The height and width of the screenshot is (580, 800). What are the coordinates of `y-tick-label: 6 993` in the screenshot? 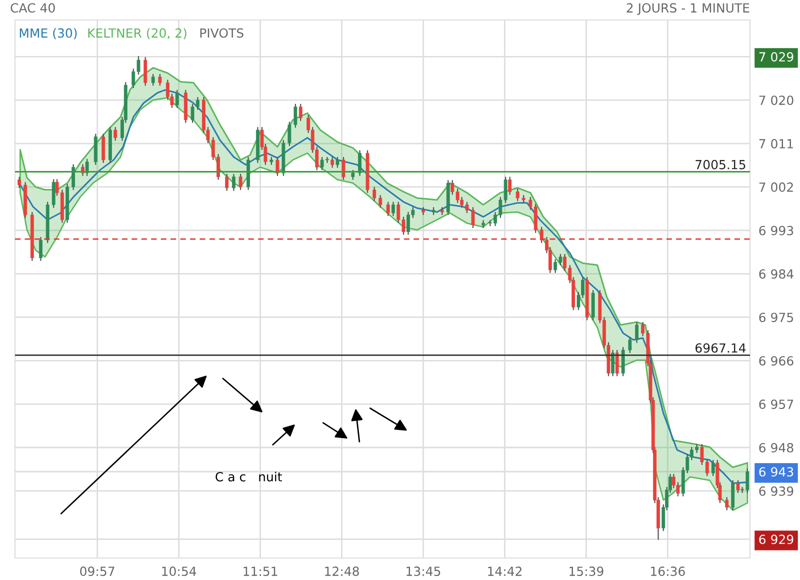 It's located at (776, 231).